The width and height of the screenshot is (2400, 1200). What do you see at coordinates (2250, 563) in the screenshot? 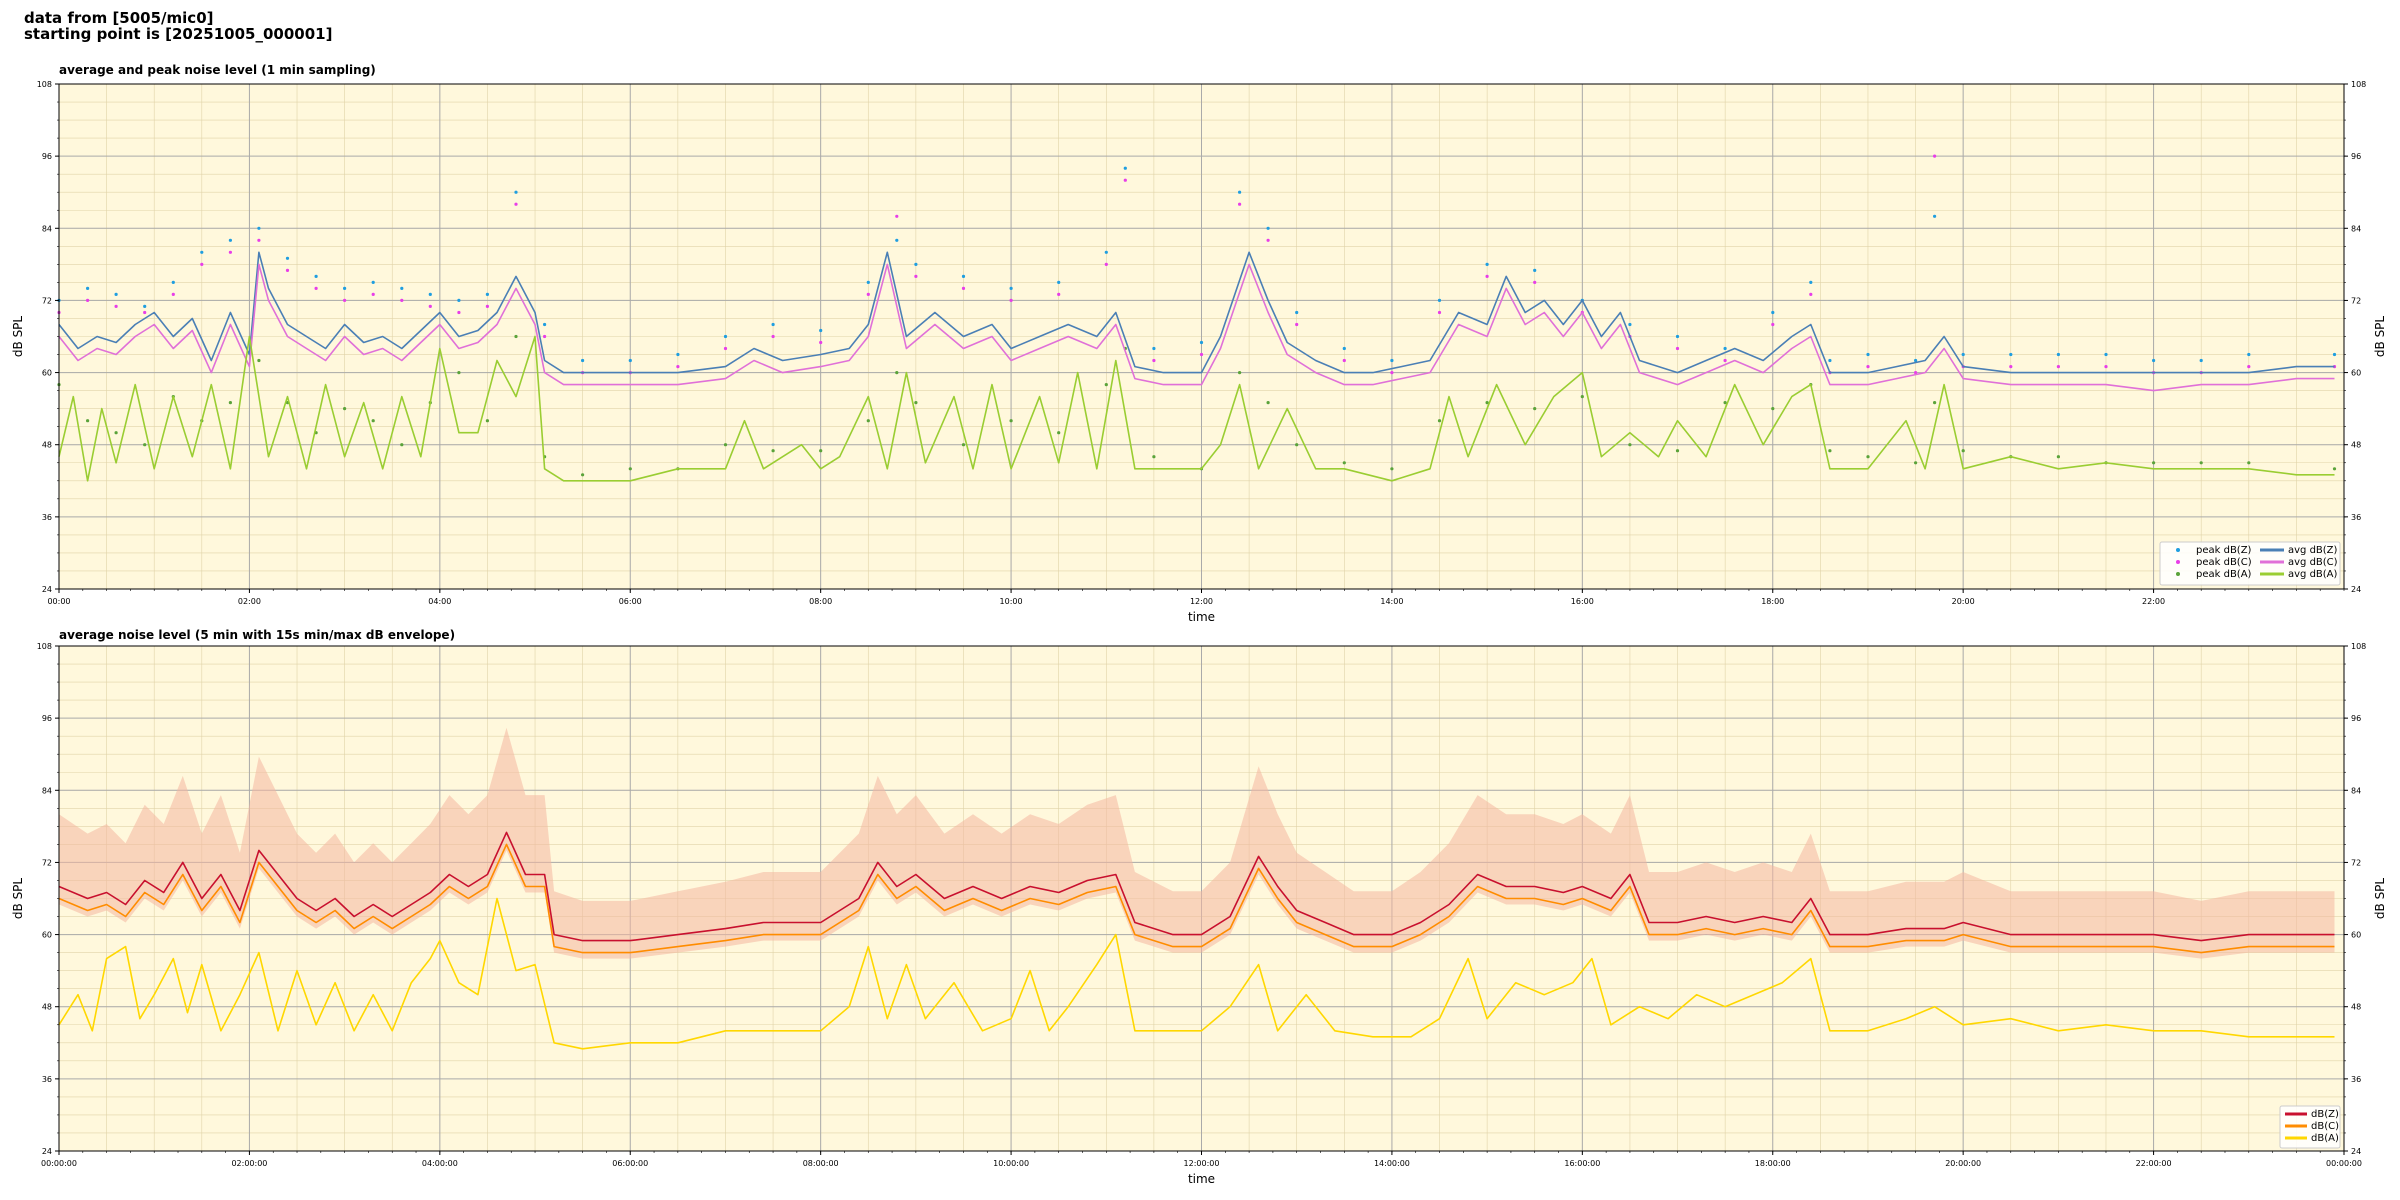
I see `legend-box` at bounding box center [2250, 563].